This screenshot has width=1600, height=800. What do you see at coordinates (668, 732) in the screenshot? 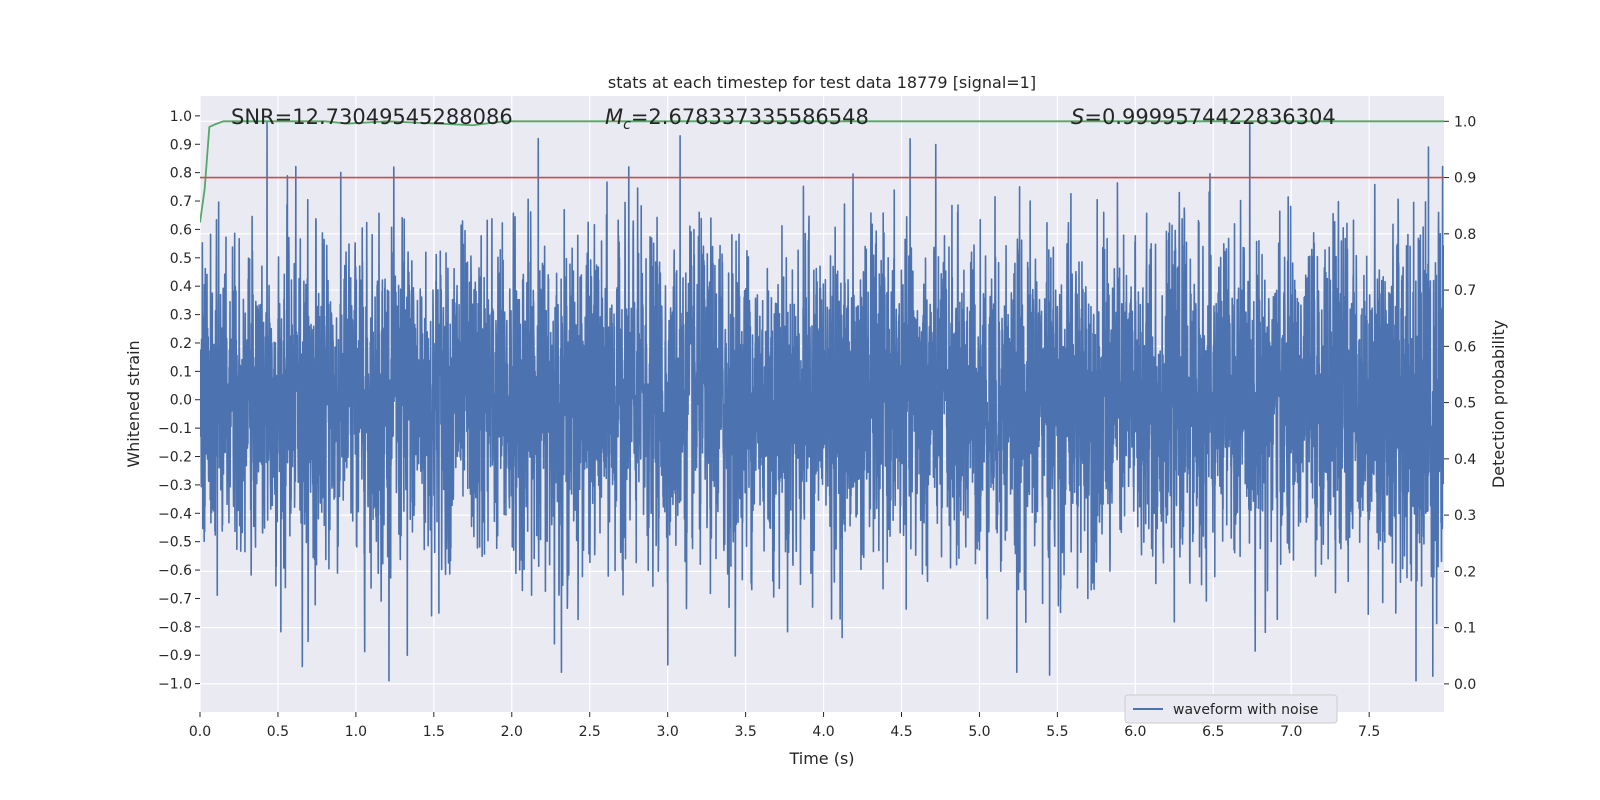
I see `x-tick-label-6: 3.0` at bounding box center [668, 732].